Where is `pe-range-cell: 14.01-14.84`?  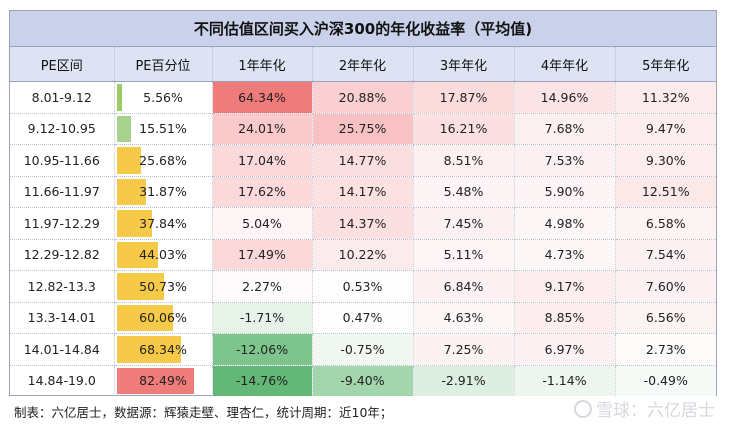
pe-range-cell: 14.01-14.84 is located at coordinates (62, 349).